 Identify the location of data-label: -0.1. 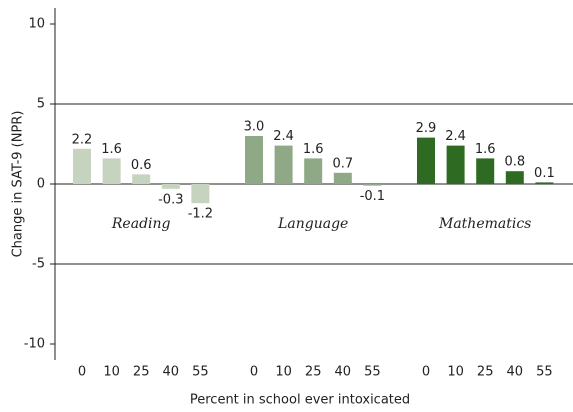
(372, 196).